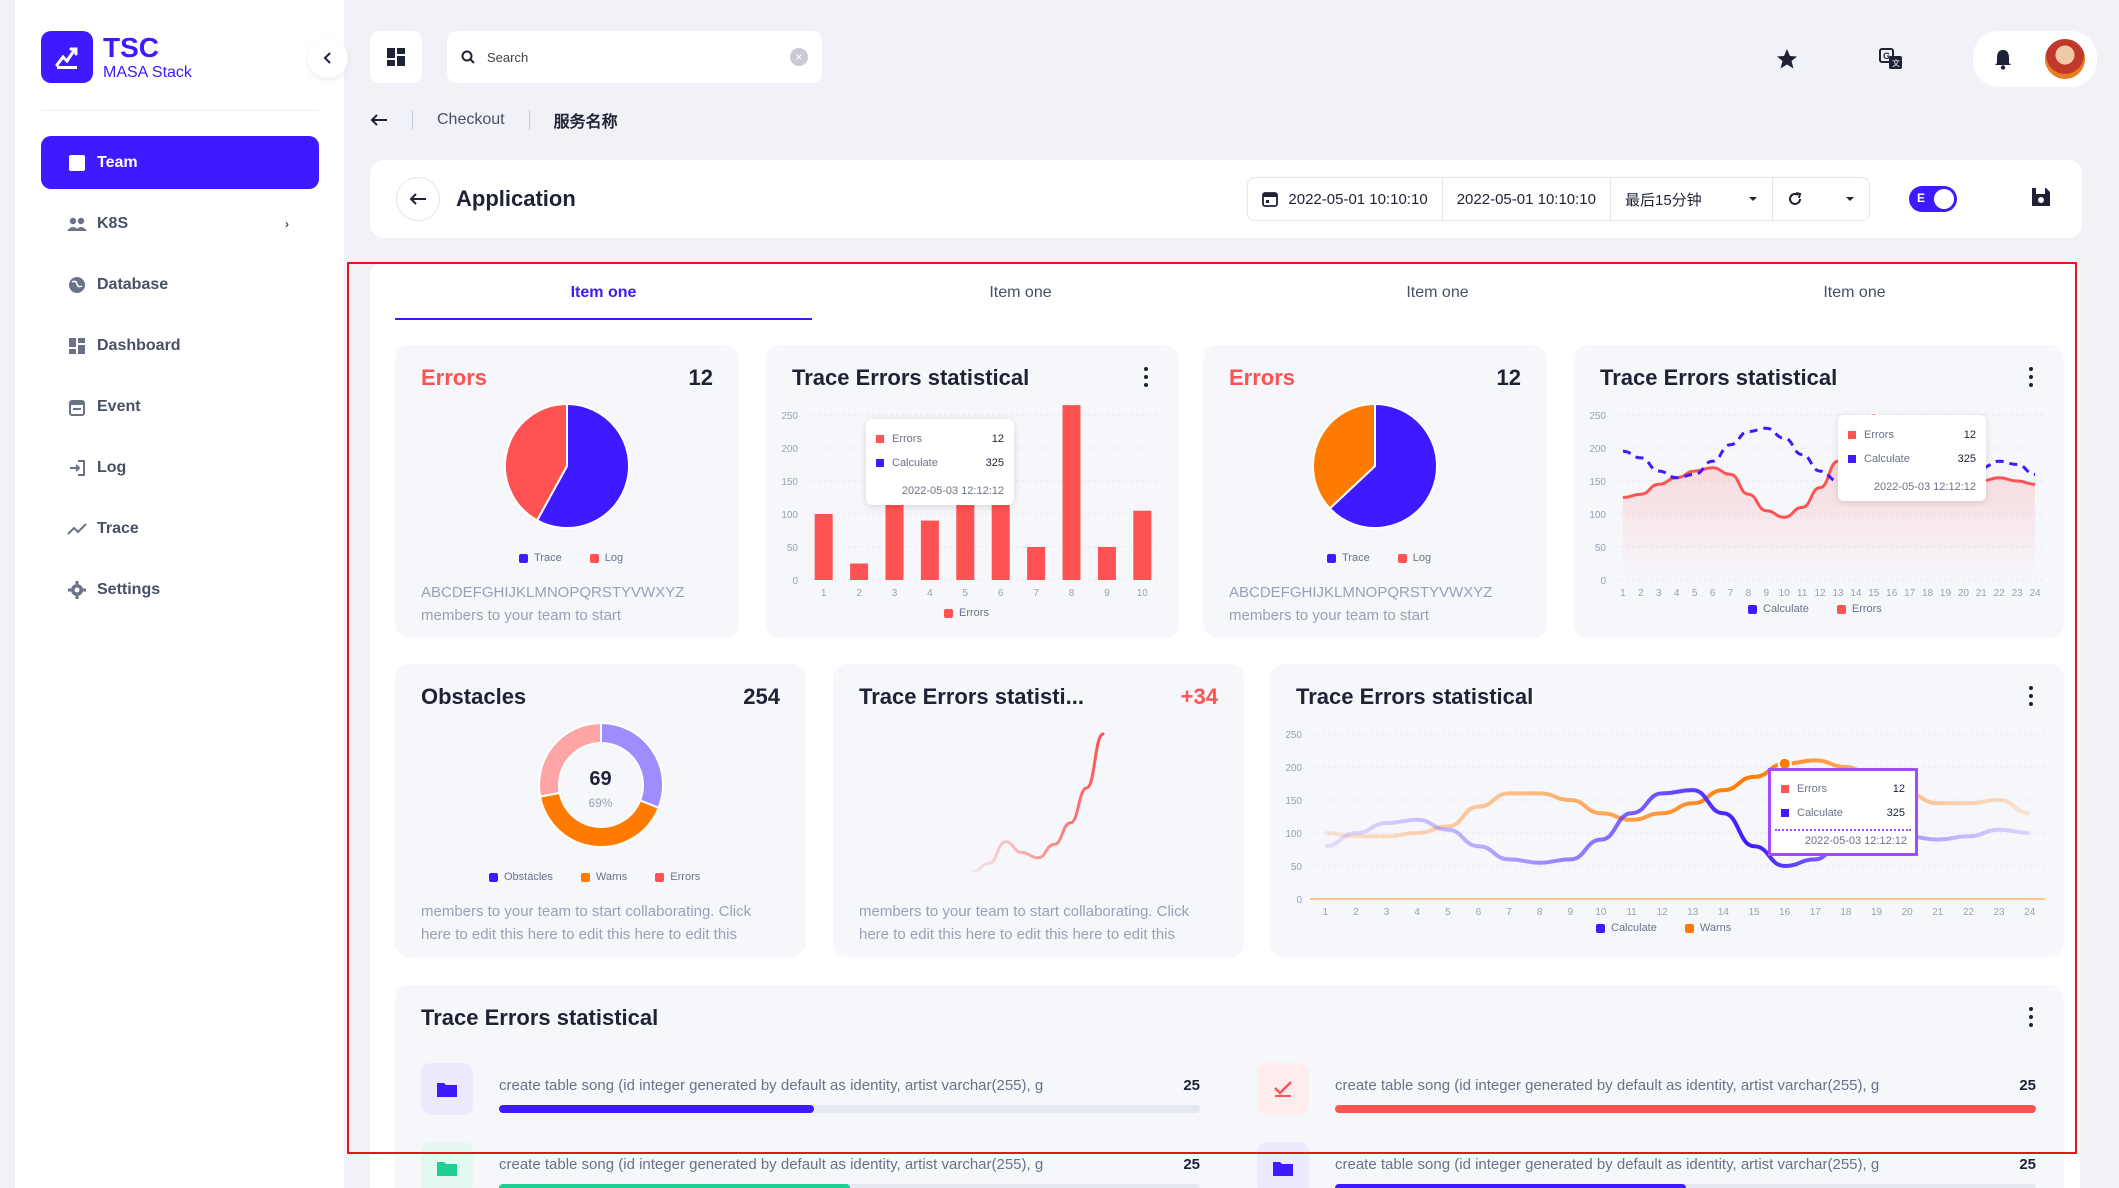 The image size is (2119, 1188). I want to click on tab-item-1: Item one, so click(603, 293).